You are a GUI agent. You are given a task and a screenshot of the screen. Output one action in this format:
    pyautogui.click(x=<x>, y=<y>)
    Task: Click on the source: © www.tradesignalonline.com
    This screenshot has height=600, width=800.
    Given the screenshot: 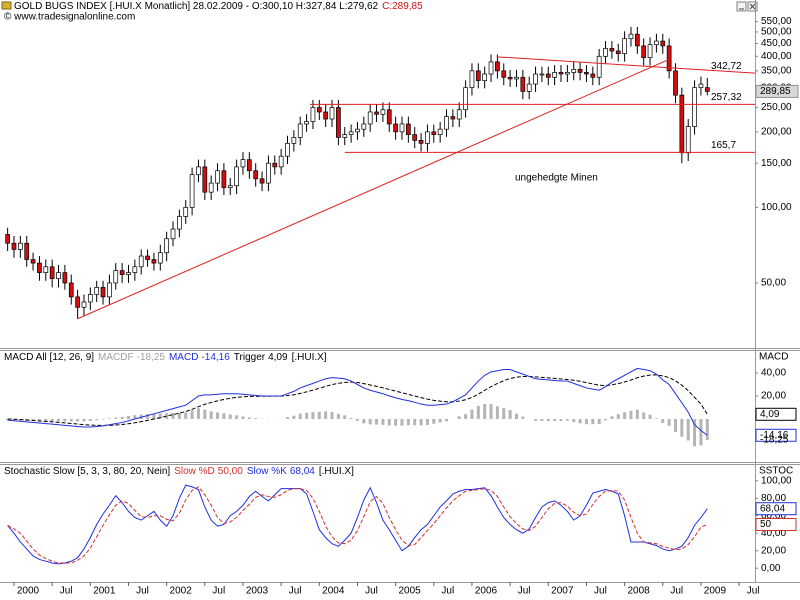 What is the action you would take?
    pyautogui.click(x=69, y=17)
    